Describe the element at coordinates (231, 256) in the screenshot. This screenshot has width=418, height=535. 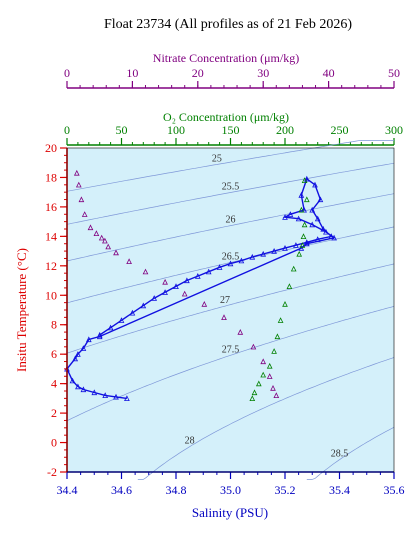
I see `contour-label: 26.5` at that location.